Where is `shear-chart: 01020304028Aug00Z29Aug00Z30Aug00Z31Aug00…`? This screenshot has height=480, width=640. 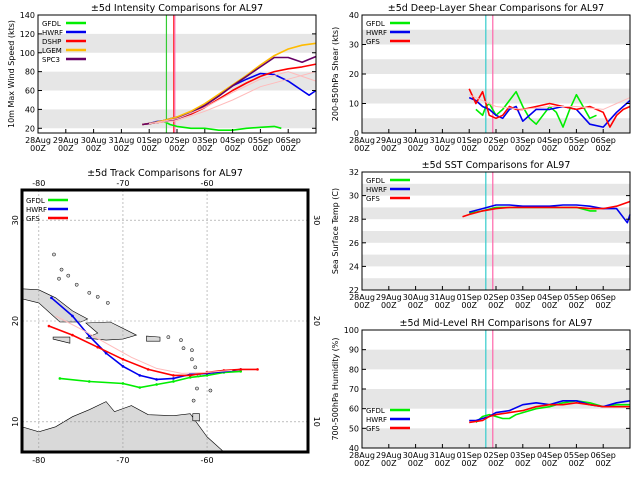 shear-chart: 01020304028Aug00Z29Aug00Z30Aug00Z31Aug00… is located at coordinates (481, 78).